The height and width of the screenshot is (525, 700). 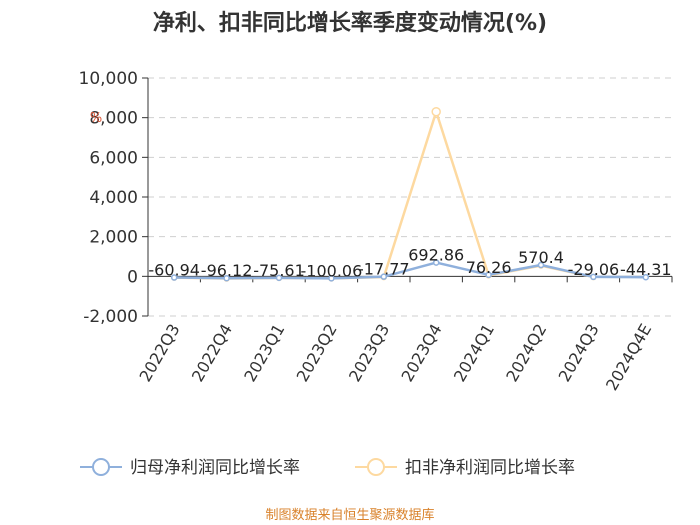 I want to click on x-tick-label: 2024Q2, so click(x=526, y=353).